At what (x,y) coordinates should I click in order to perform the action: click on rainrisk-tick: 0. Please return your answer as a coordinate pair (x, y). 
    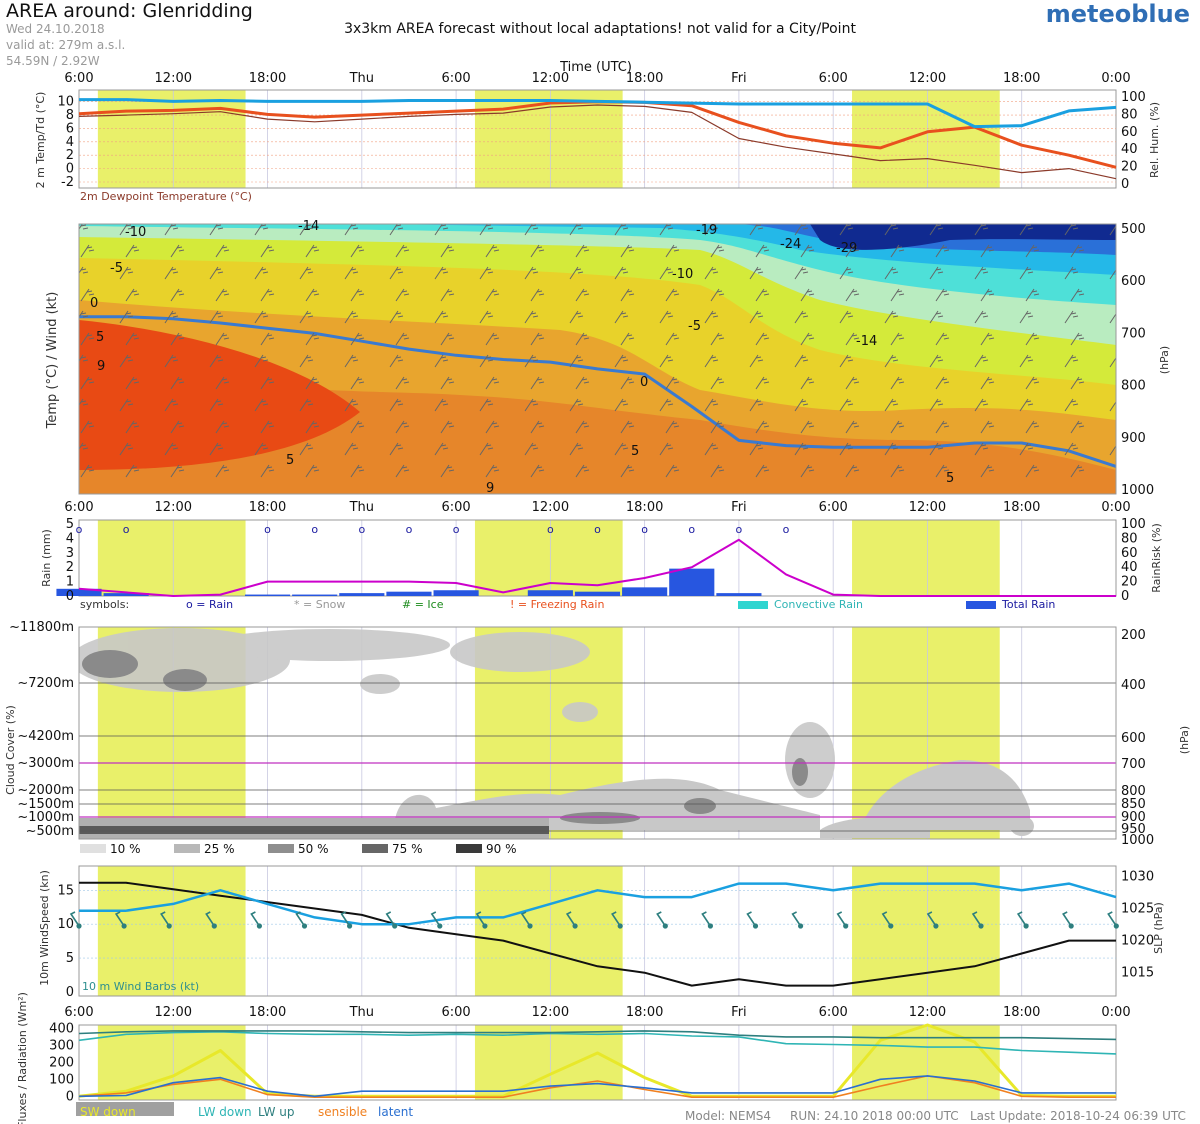
    Looking at the image, I should click on (1125, 596).